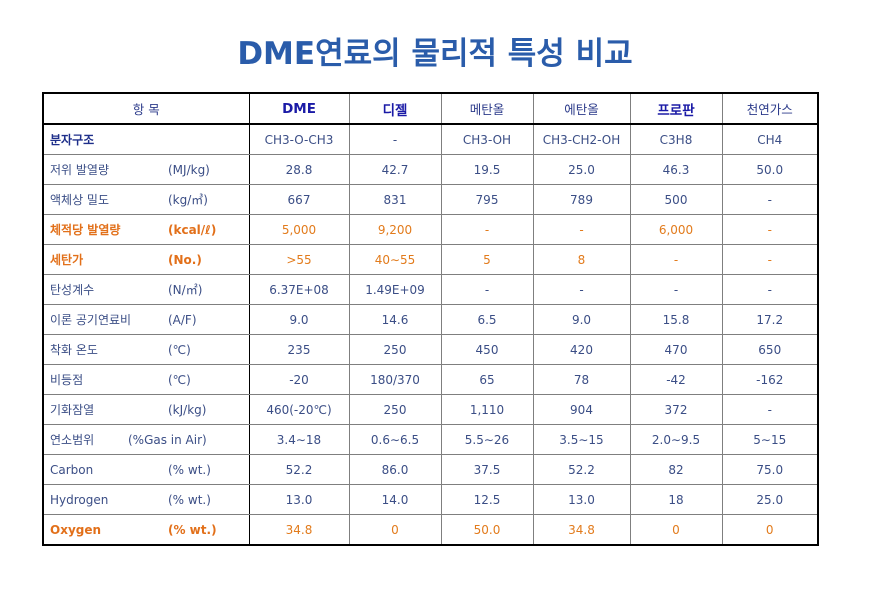  I want to click on header-row: 항 목 DME 디젤 메탄올 에탄올 프로판 천연가스, so click(430, 108).